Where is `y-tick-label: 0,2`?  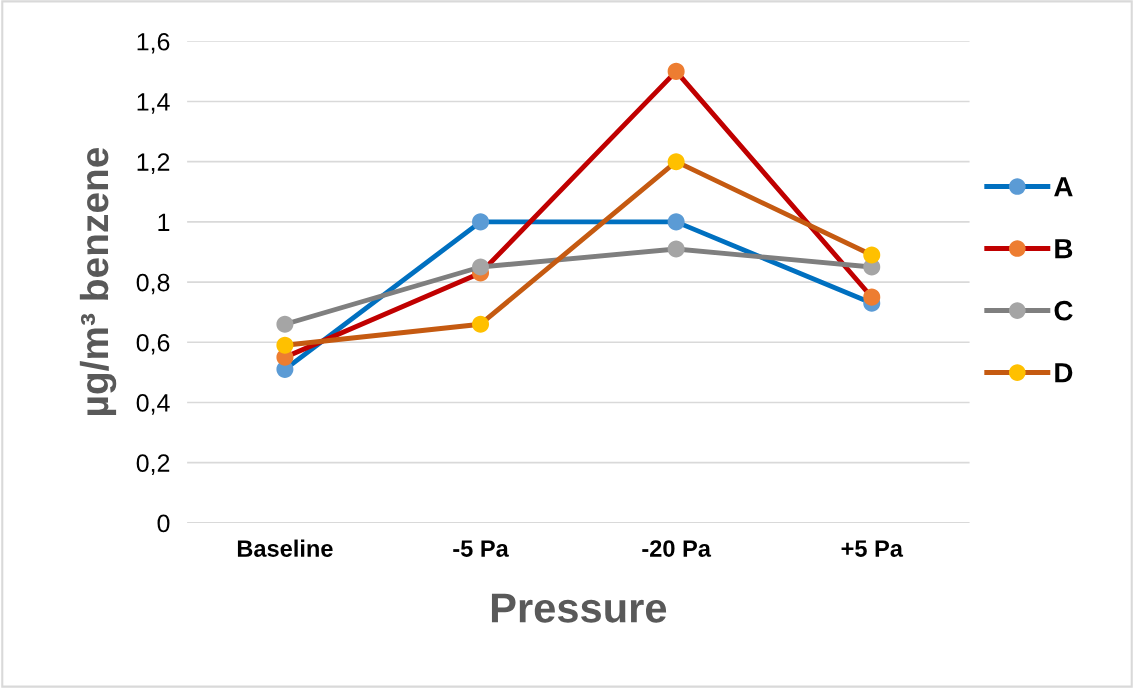
y-tick-label: 0,2 is located at coordinates (153, 464).